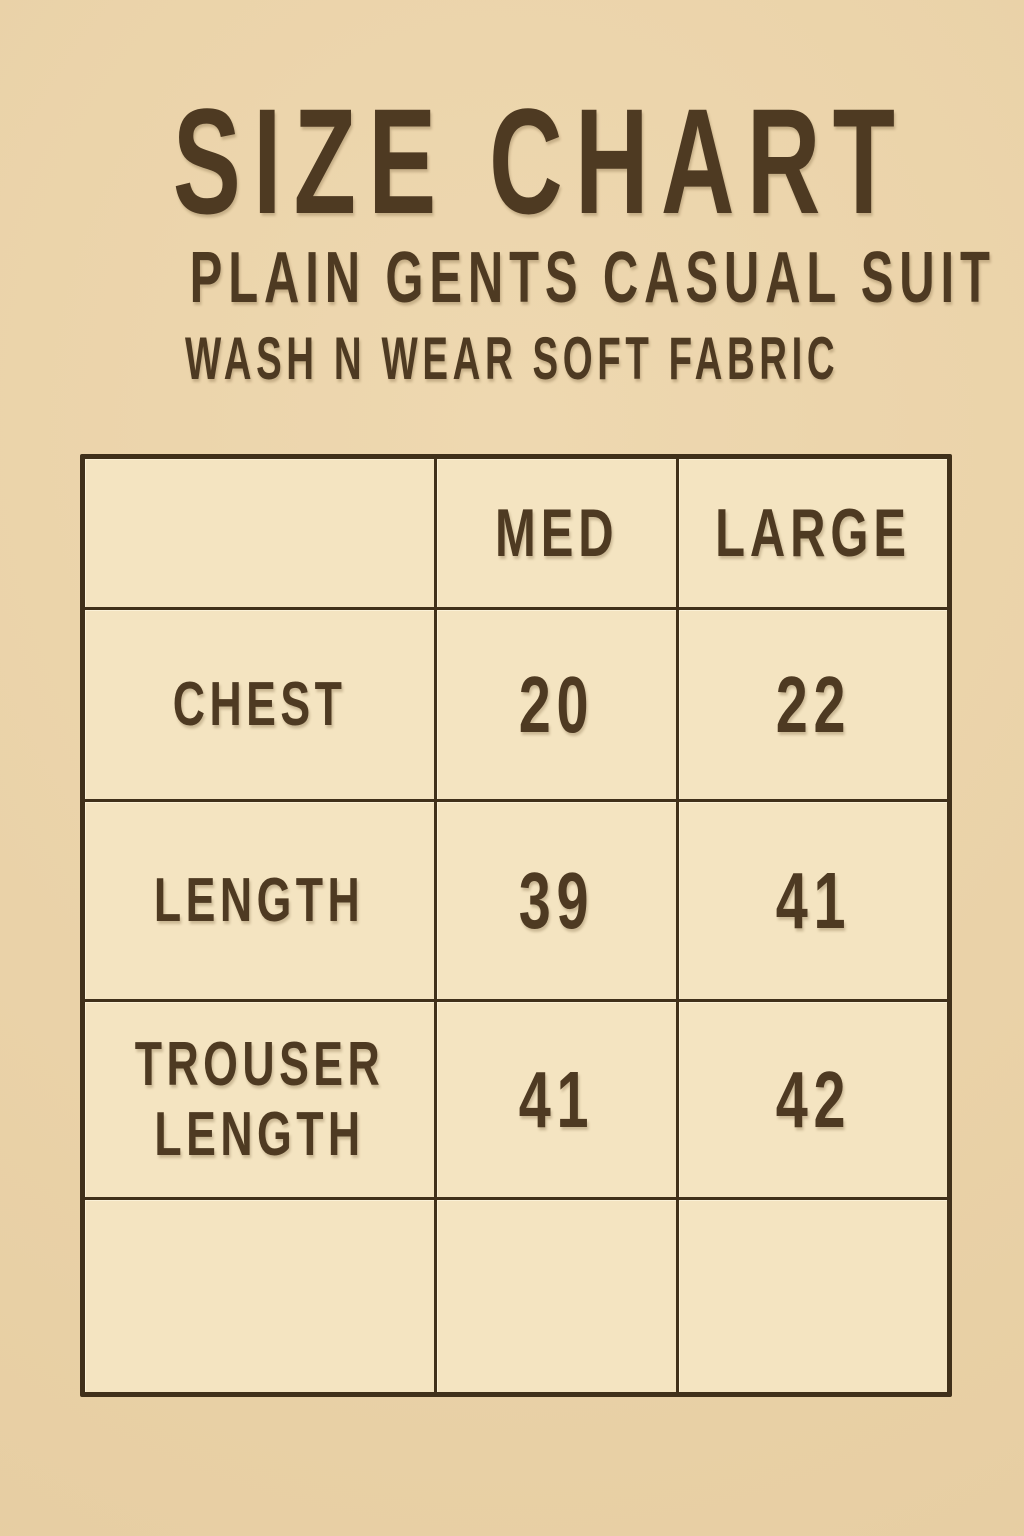  I want to click on row-label-trouser-length: TROUSER LENGTH, so click(259, 1099).